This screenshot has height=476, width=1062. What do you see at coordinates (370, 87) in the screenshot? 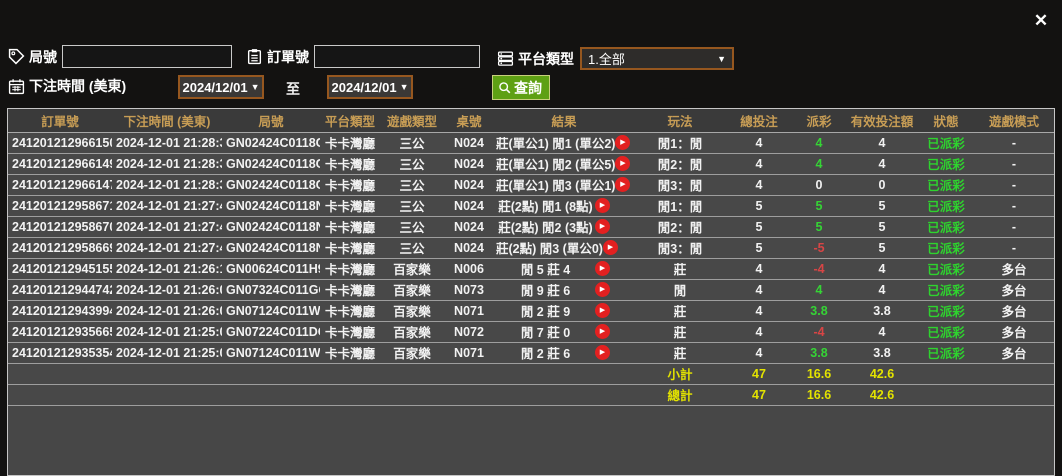
I see `date-to-picker: 2024/12/01 ▼` at bounding box center [370, 87].